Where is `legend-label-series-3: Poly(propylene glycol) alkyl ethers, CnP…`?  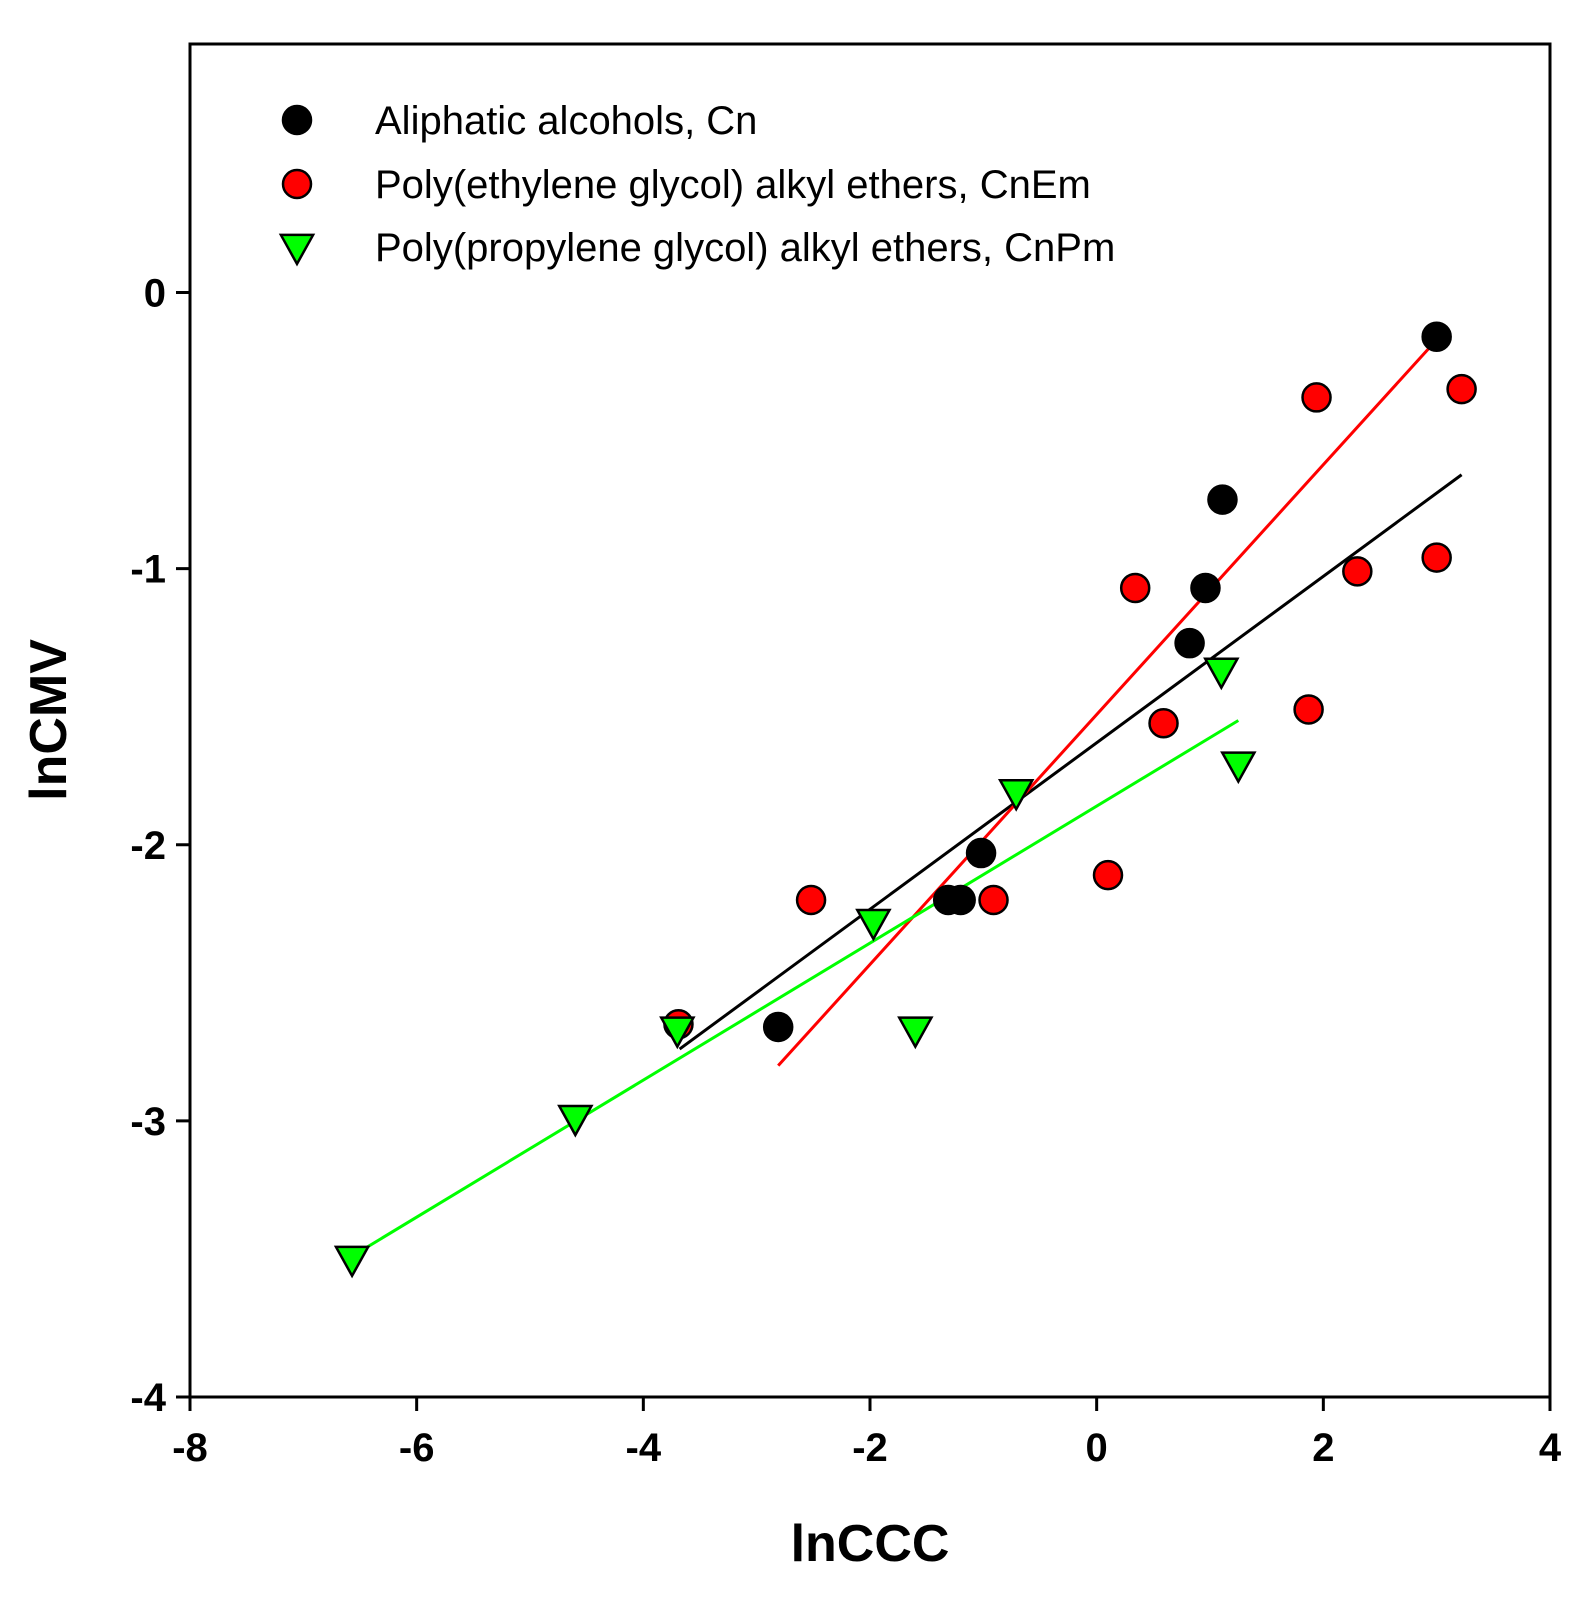
legend-label-series-3: Poly(propylene glycol) alkyl ethers, CnP… is located at coordinates (745, 248).